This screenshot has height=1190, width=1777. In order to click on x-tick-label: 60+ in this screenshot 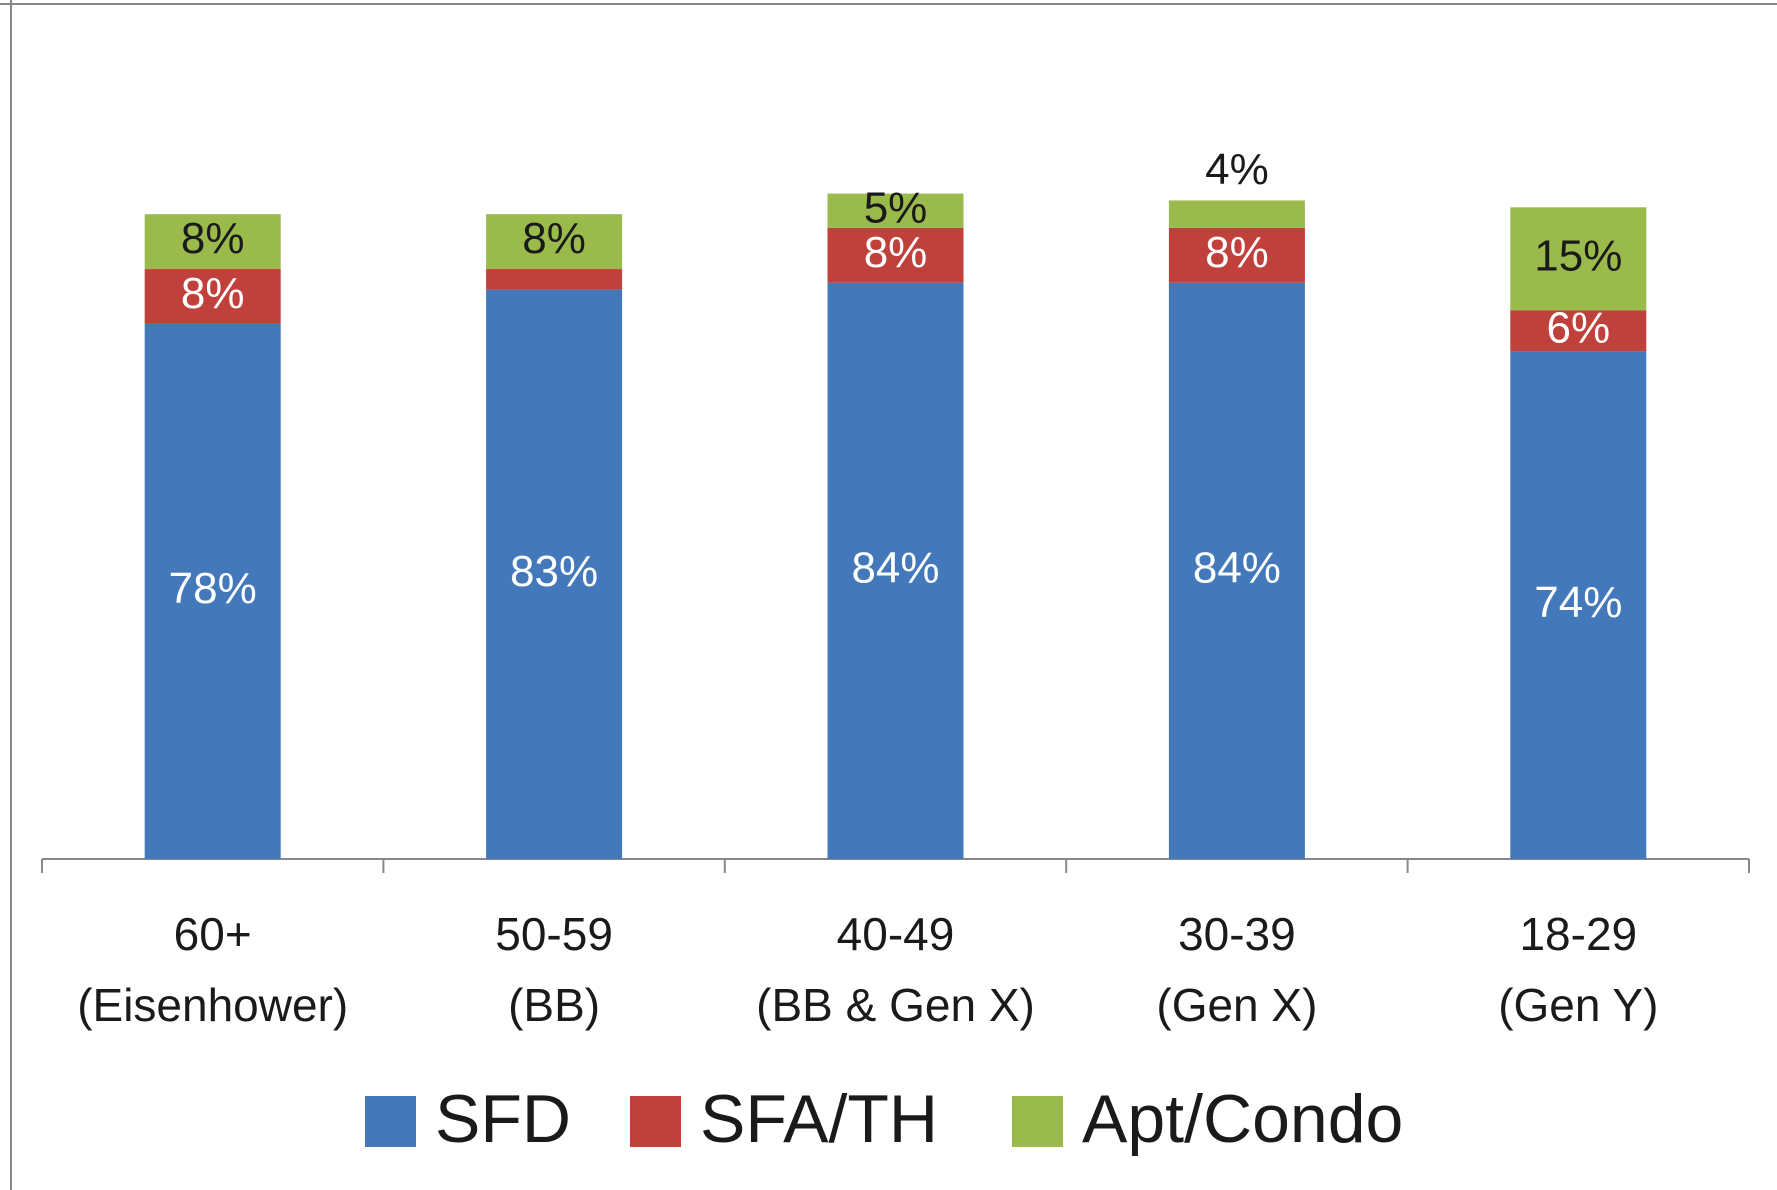, I will do `click(213, 934)`.